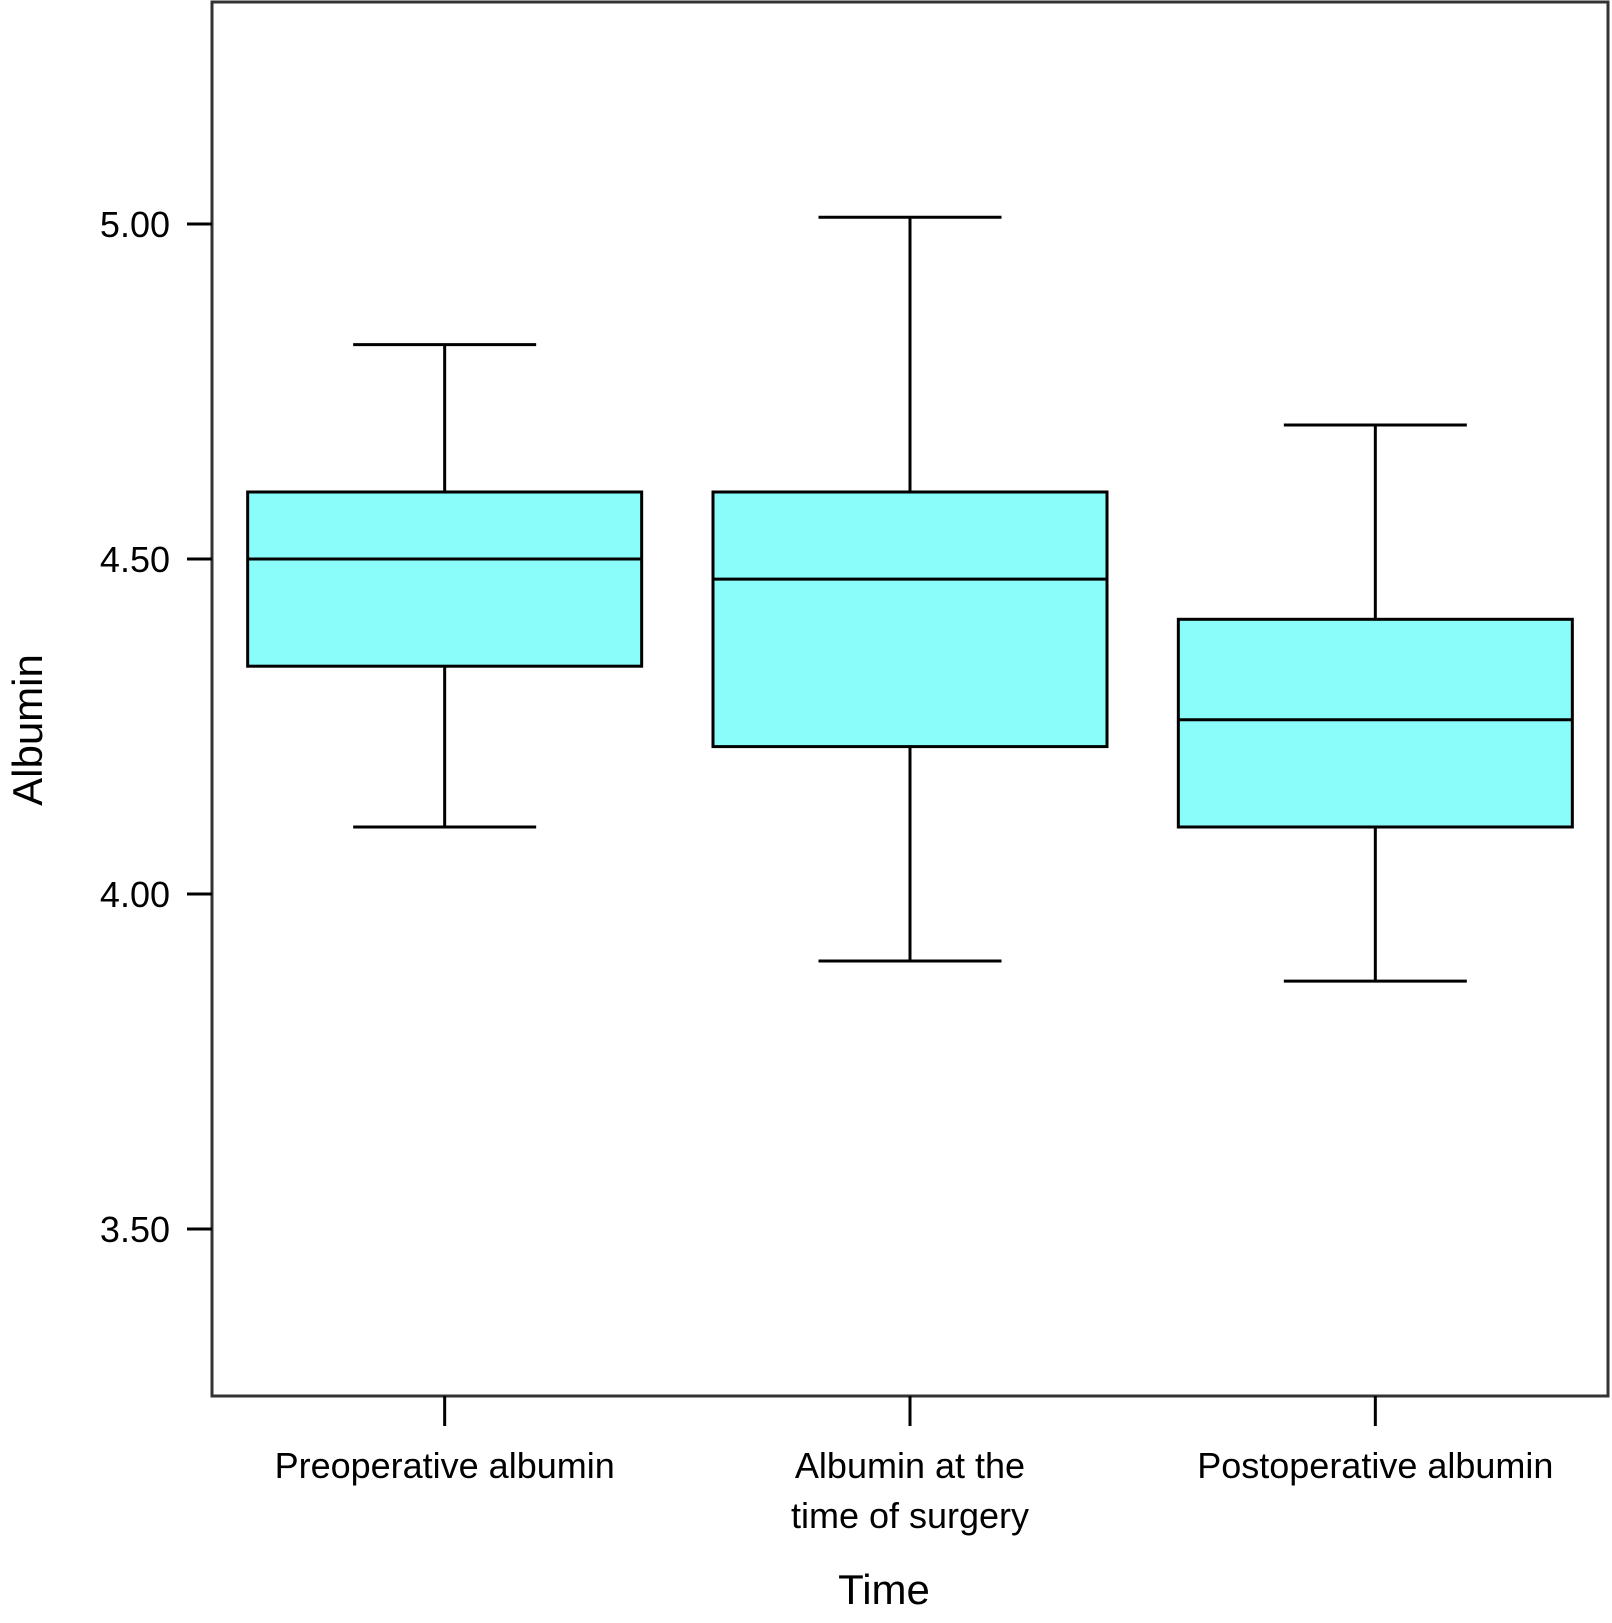  I want to click on y-axis-title: Albumin, so click(27, 730).